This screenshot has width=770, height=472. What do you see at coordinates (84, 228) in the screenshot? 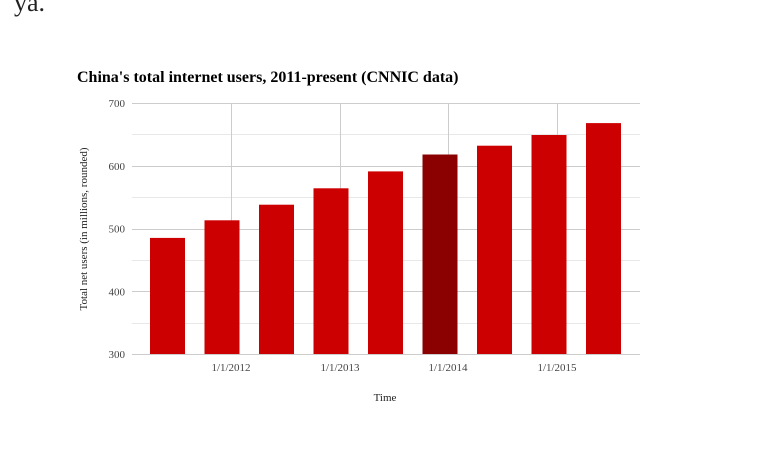
I see `y-axis-label: Total net users (in millions, rounded)` at bounding box center [84, 228].